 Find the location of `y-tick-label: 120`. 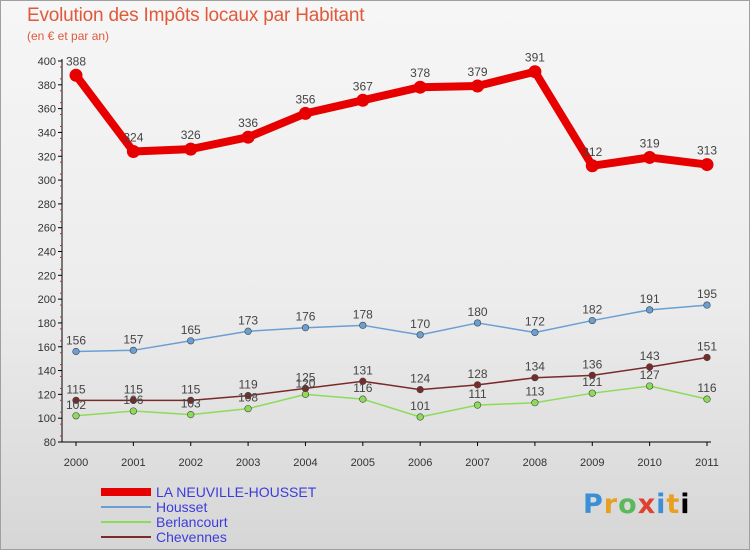

y-tick-label: 120 is located at coordinates (47, 395).